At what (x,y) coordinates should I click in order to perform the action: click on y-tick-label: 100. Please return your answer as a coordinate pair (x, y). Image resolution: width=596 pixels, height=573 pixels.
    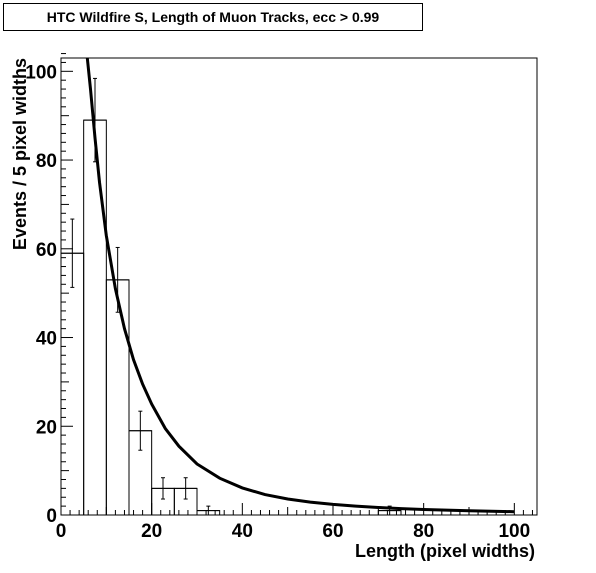
    Looking at the image, I should click on (41, 72).